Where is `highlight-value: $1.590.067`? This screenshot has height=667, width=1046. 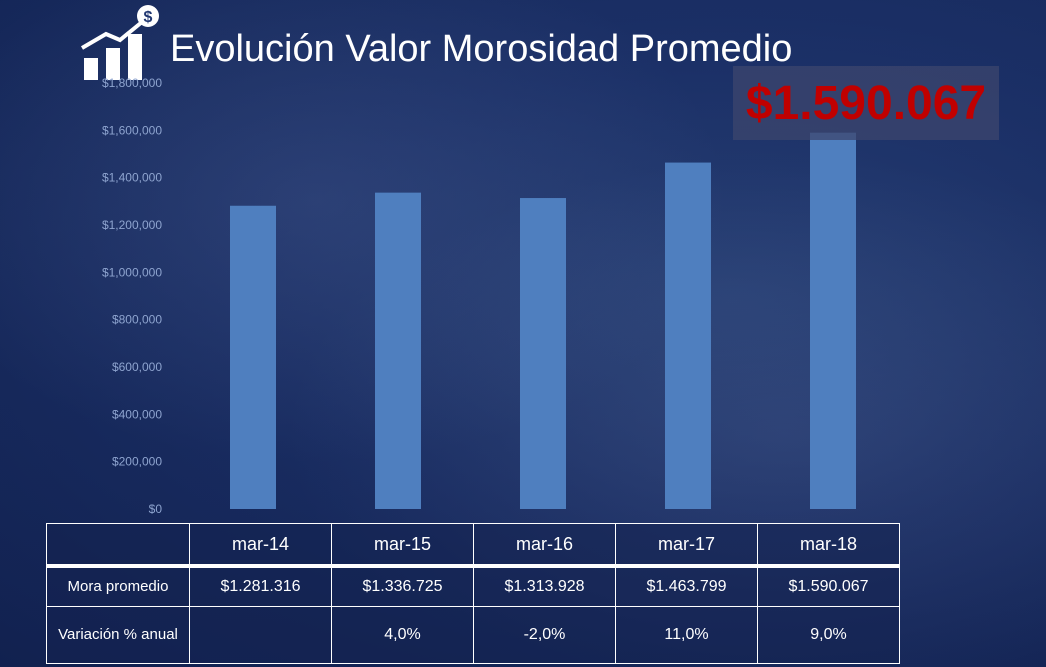
highlight-value: $1.590.067 is located at coordinates (866, 103).